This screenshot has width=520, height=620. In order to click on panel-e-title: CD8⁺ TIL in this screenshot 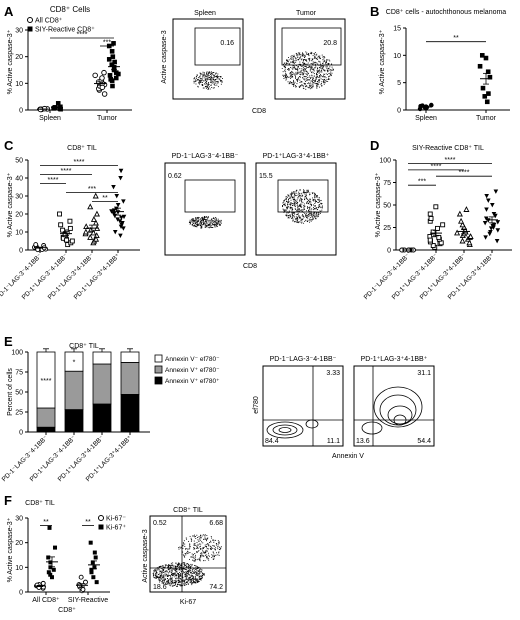, I will do `click(84, 346)`.